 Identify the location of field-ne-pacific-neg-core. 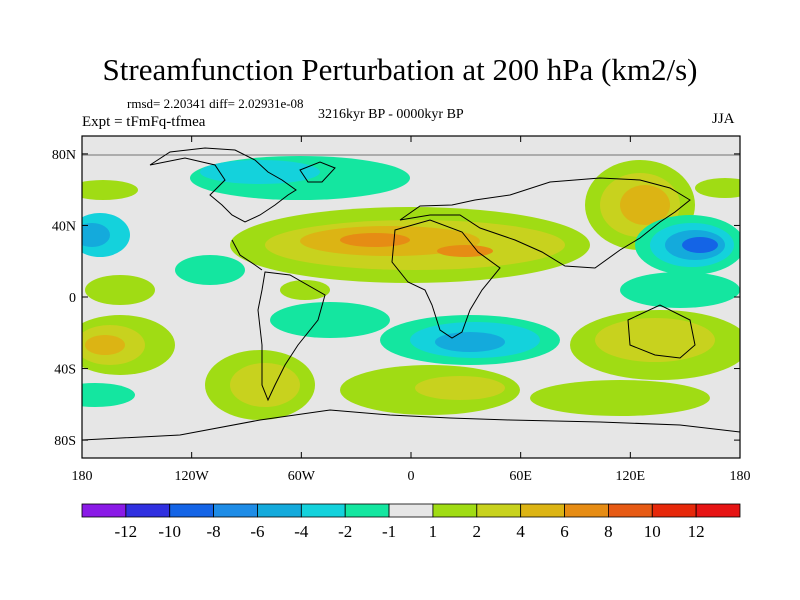
(96, 235).